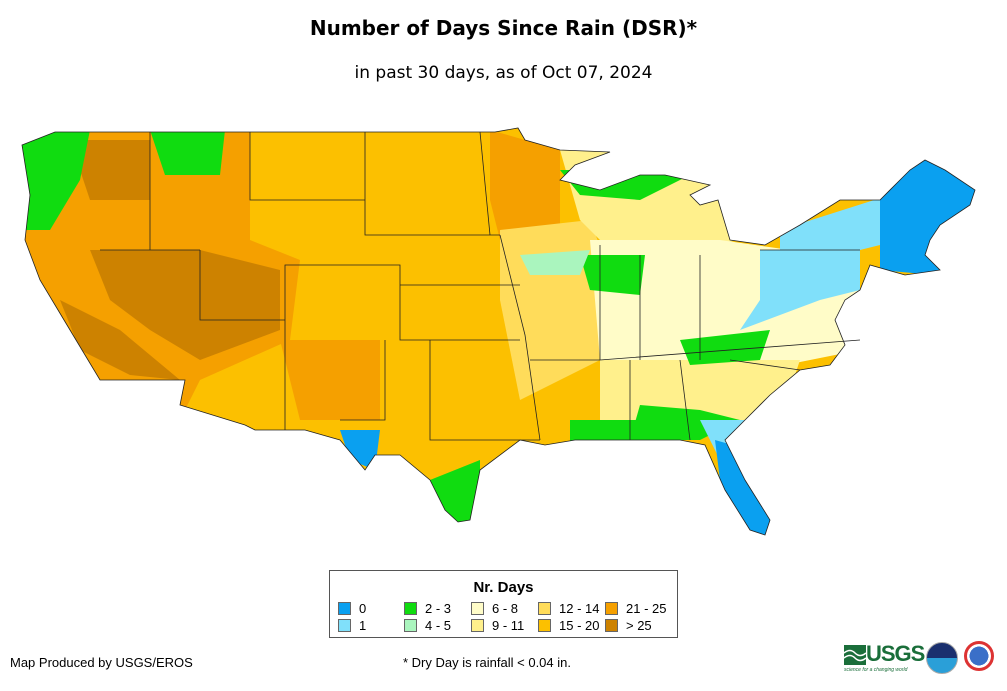  Describe the element at coordinates (895, 653) in the screenshot. I see `usgs-wordmark: USGS` at that location.